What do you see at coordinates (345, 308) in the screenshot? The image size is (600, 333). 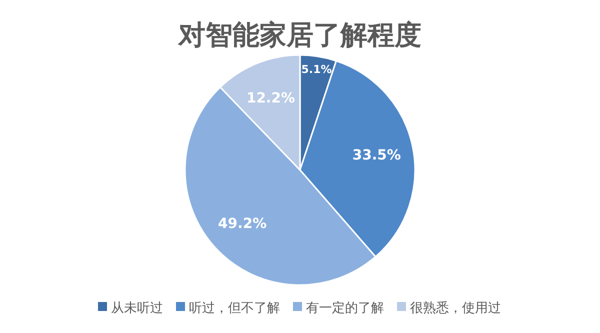 I see `legend-label: 有一定的了解` at bounding box center [345, 308].